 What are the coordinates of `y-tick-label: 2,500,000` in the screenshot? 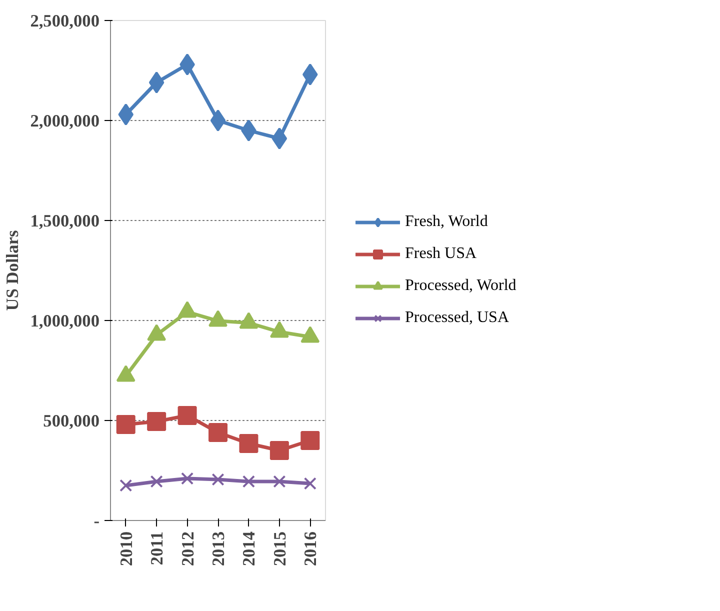 It's located at (65, 21).